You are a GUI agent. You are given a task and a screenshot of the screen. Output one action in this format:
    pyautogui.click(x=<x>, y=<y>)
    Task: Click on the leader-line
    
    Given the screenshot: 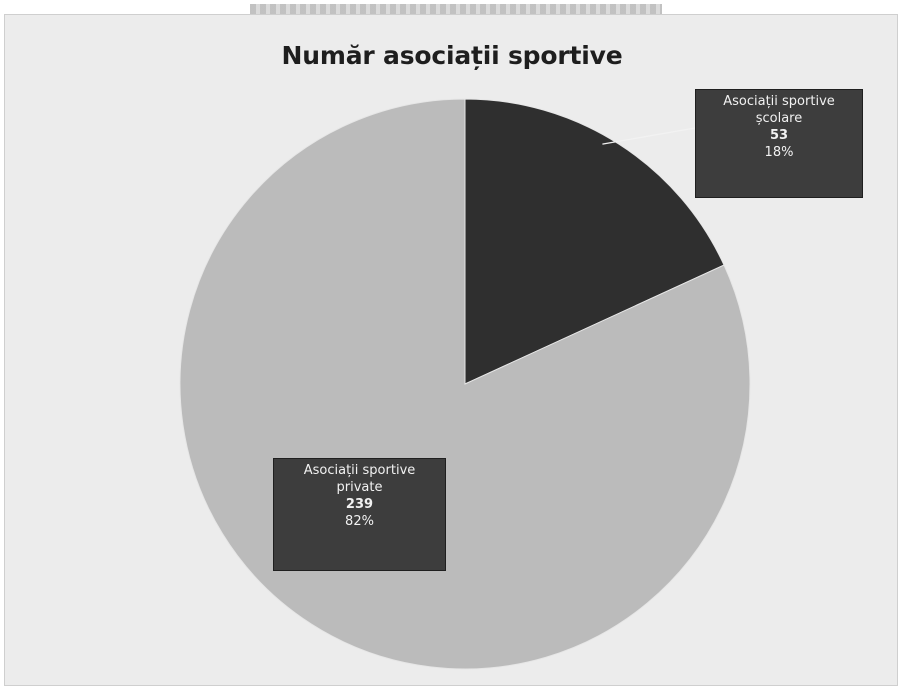 What is the action you would take?
    pyautogui.click(x=648, y=136)
    